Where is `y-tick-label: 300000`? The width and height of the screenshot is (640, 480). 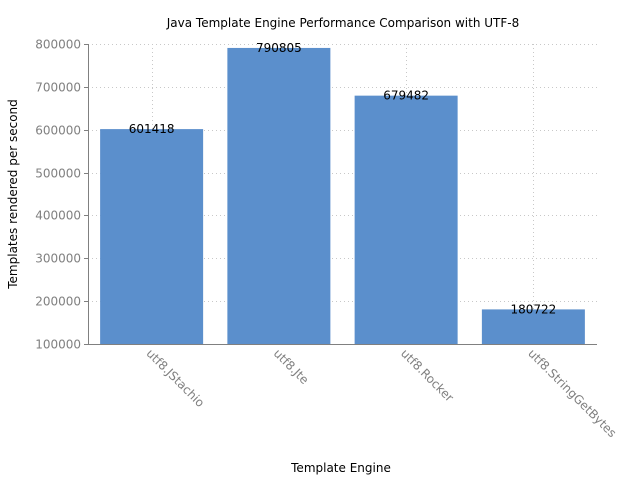
y-tick-label: 300000 is located at coordinates (58, 259).